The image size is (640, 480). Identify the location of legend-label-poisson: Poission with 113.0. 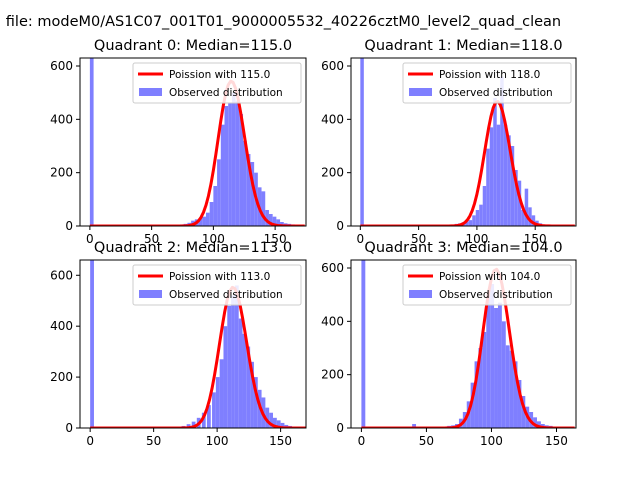
(219, 277).